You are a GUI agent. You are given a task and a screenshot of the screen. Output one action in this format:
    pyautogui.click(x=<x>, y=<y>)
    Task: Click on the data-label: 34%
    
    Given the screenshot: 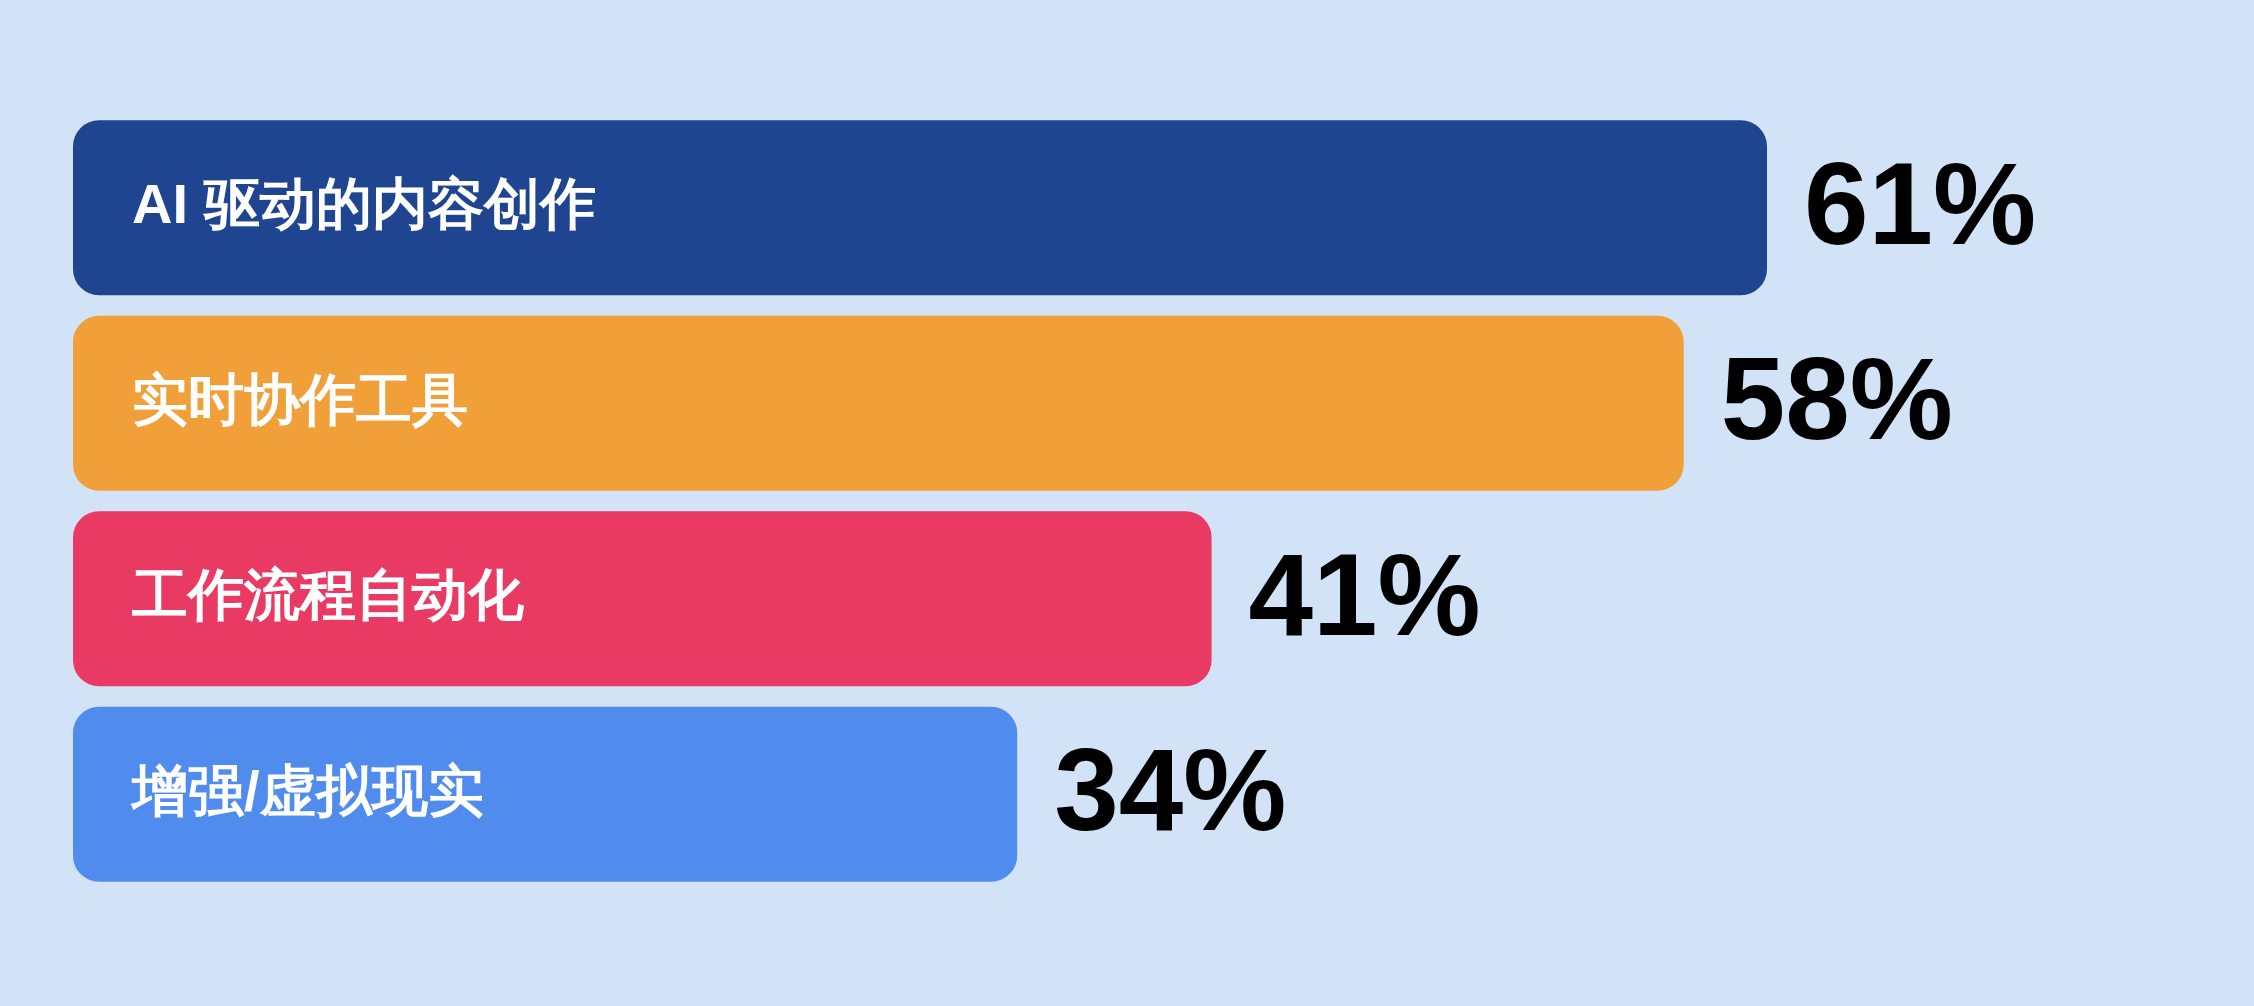 What is the action you would take?
    pyautogui.click(x=1170, y=790)
    